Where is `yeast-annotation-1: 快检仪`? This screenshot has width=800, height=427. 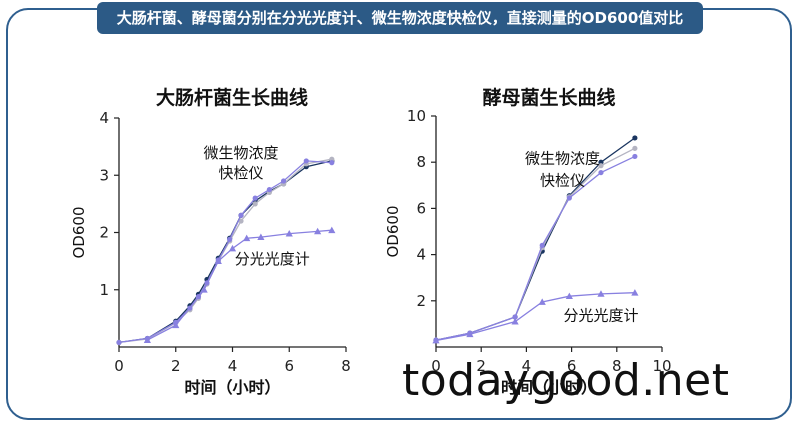 yeast-annotation-1: 快检仪 is located at coordinates (562, 180).